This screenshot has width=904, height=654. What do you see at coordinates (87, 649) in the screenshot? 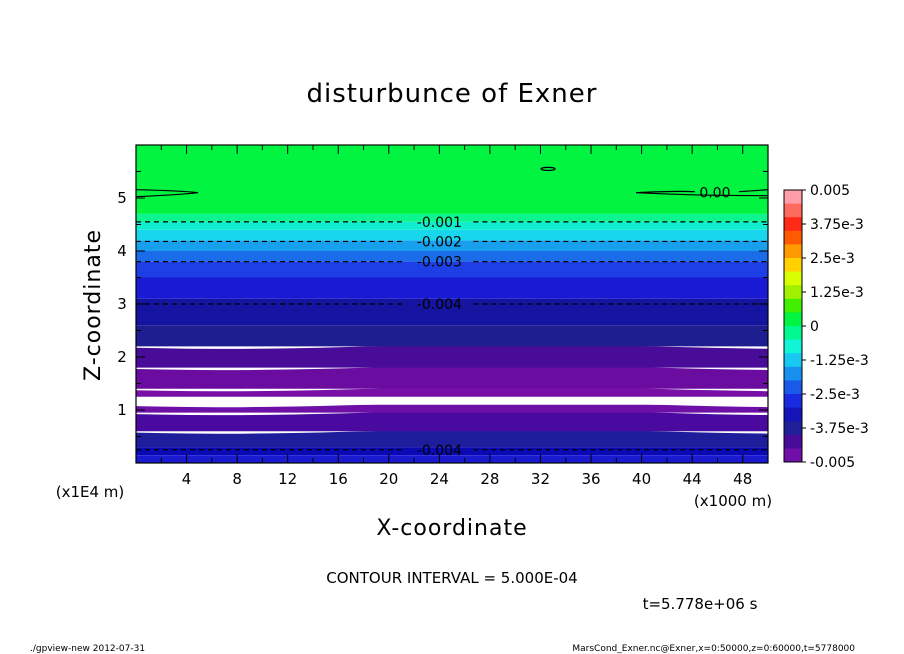
I see `footer-left: ./gpview-new 2012-07-31` at bounding box center [87, 649].